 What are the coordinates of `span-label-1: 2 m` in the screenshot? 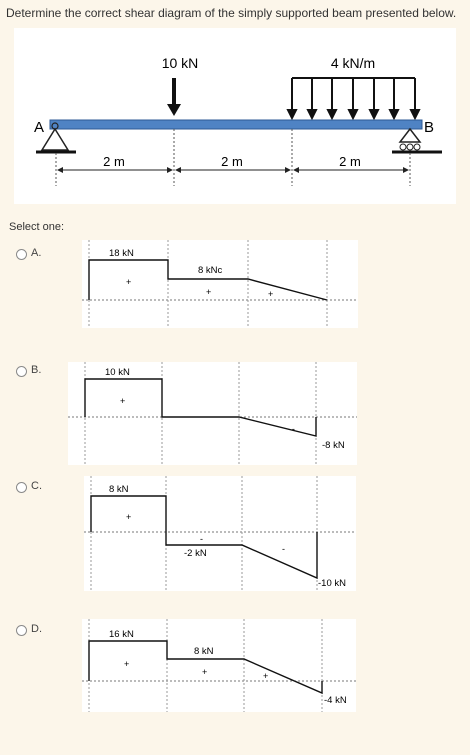 It's located at (114, 161).